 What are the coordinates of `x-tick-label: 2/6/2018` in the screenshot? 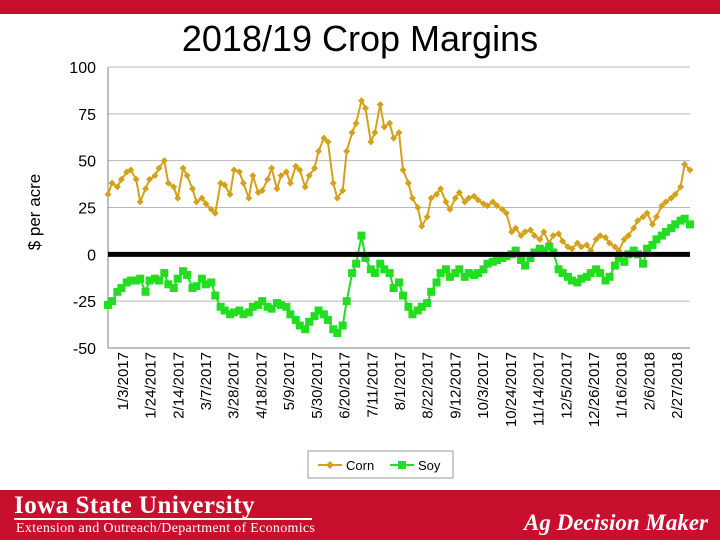 It's located at (649, 381).